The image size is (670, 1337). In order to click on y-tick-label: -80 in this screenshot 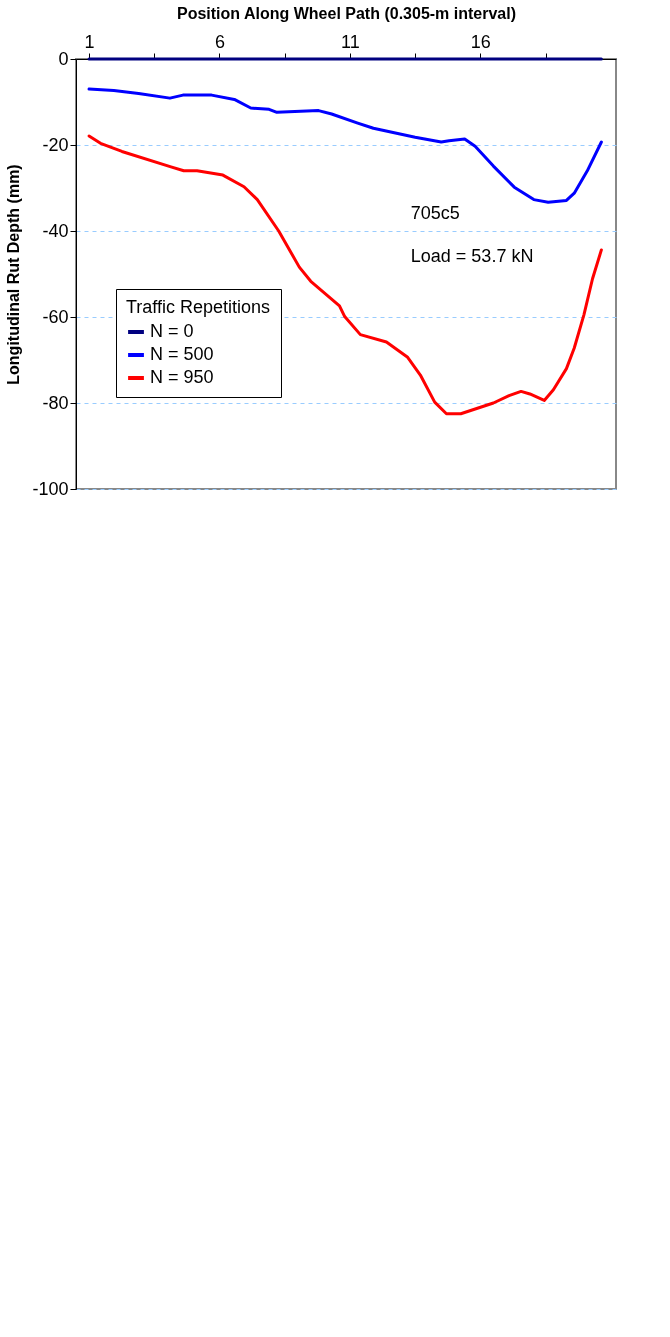, I will do `click(55, 402)`.